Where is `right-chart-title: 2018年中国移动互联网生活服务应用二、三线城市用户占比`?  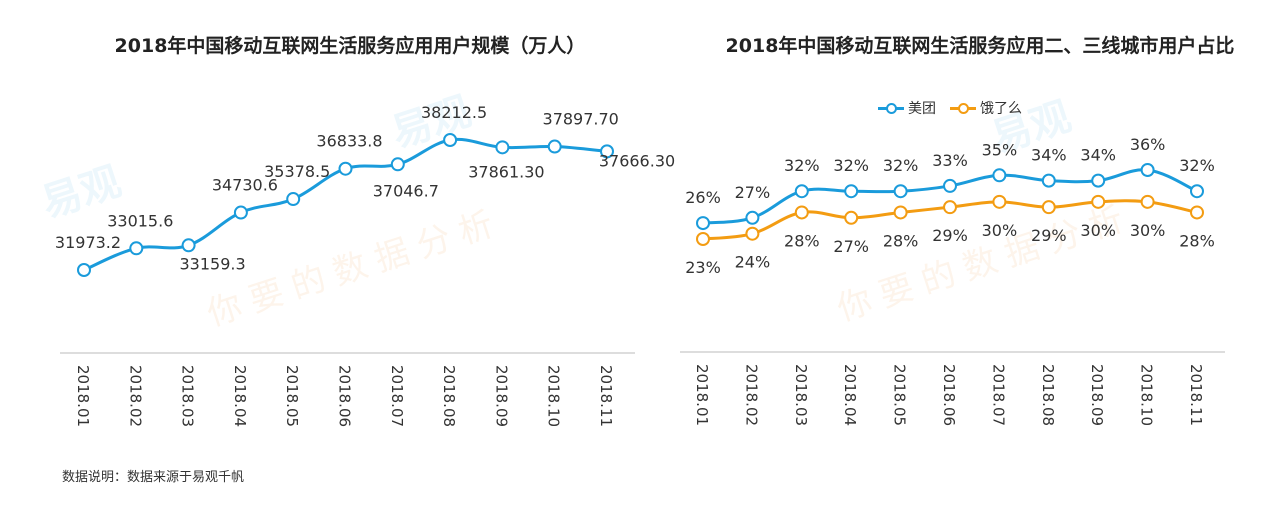 right-chart-title: 2018年中国移动互联网生活服务应用二、三线城市用户占比 is located at coordinates (980, 46).